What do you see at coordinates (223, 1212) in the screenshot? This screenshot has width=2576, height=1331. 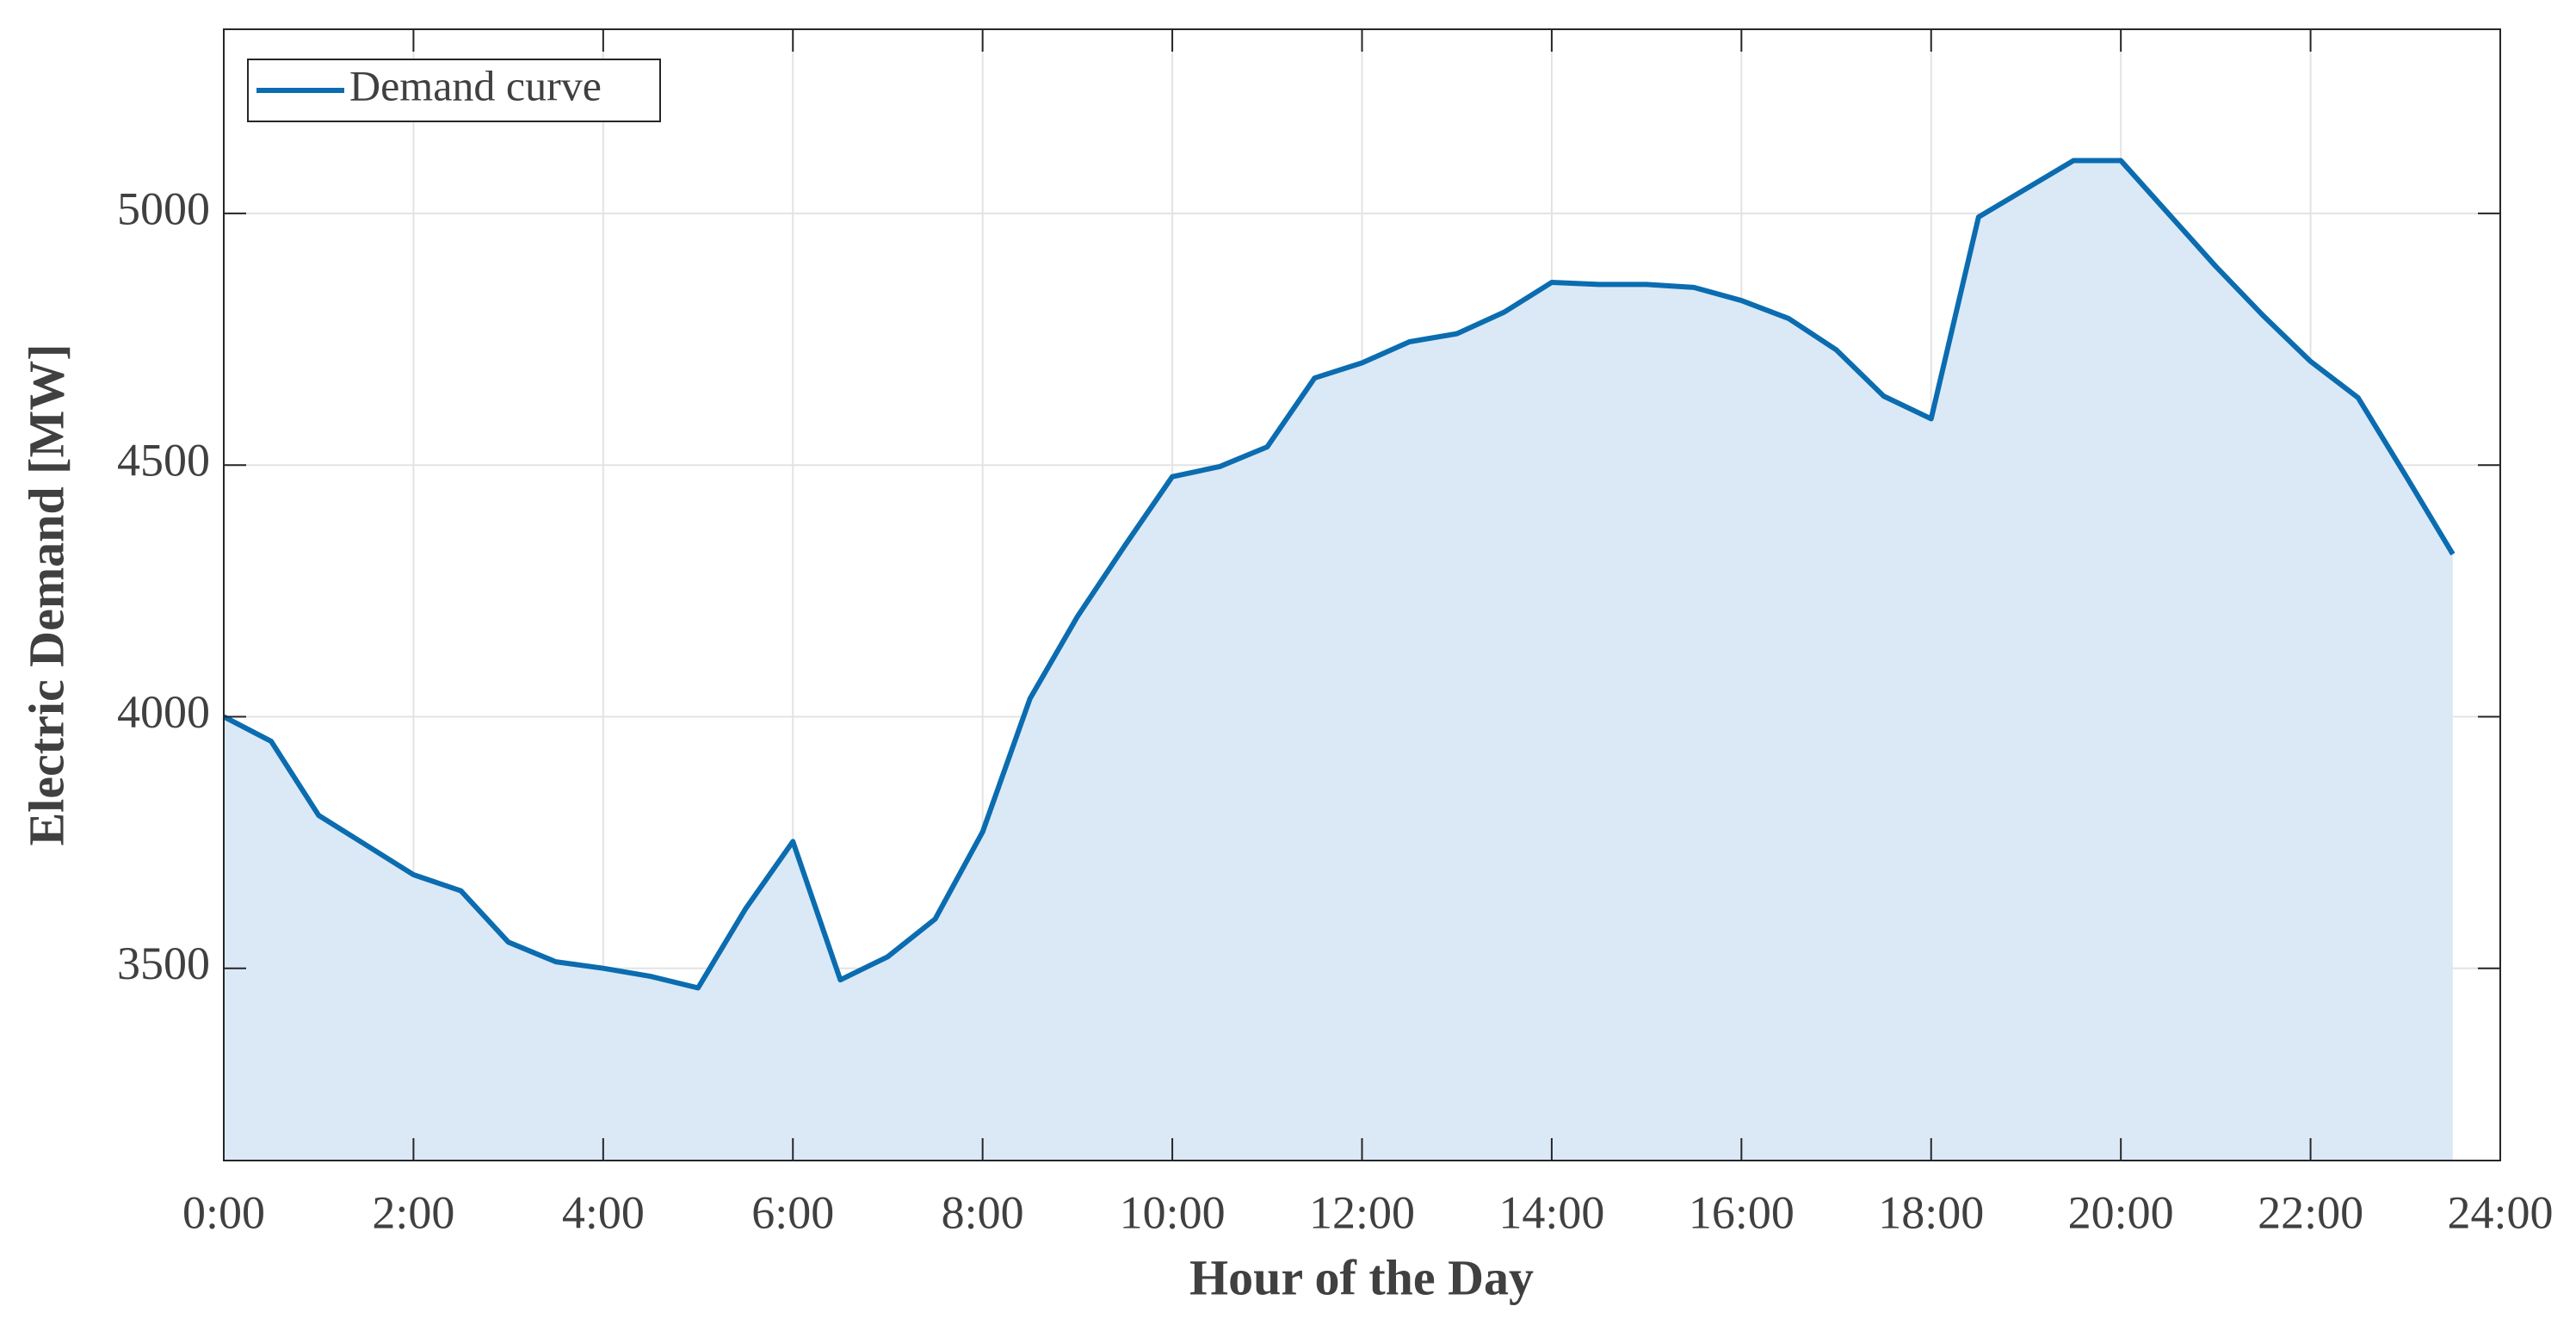 I see `x-tick-label: 0:00` at bounding box center [223, 1212].